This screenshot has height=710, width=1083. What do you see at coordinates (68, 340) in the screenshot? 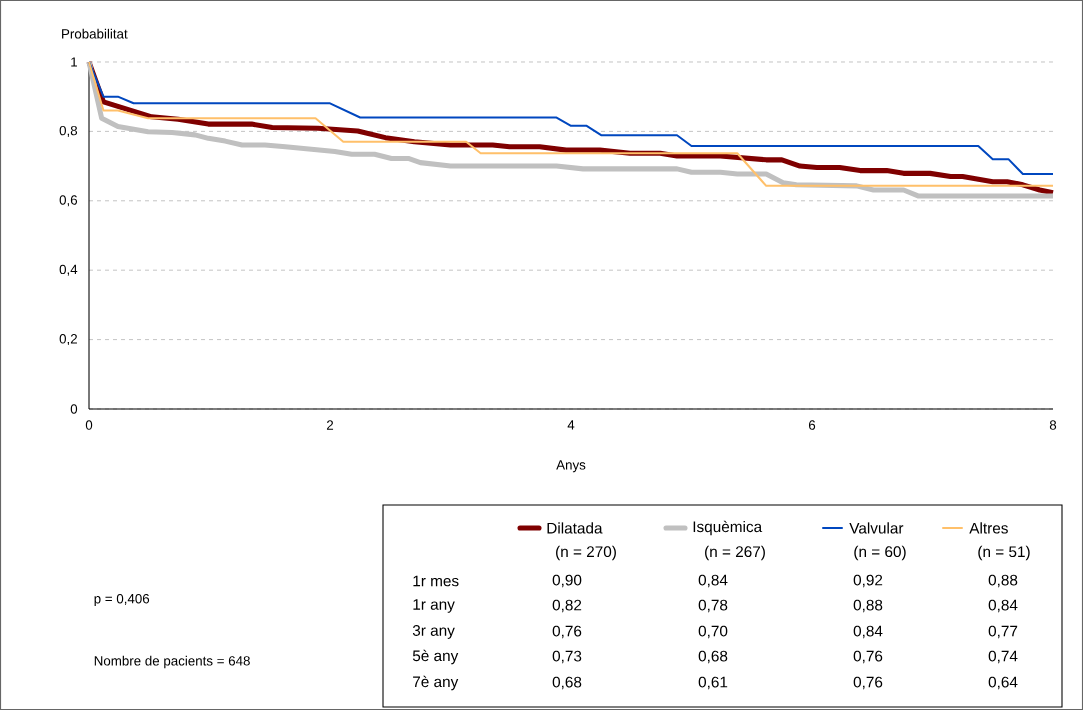
I see `y-tick-label: 0,2` at bounding box center [68, 340].